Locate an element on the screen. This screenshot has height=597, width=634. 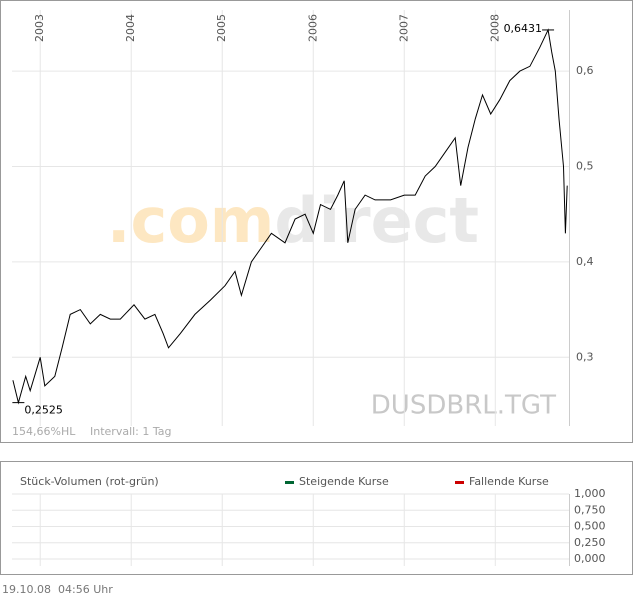
y-tick-label: 0,5 is located at coordinates (585, 165).